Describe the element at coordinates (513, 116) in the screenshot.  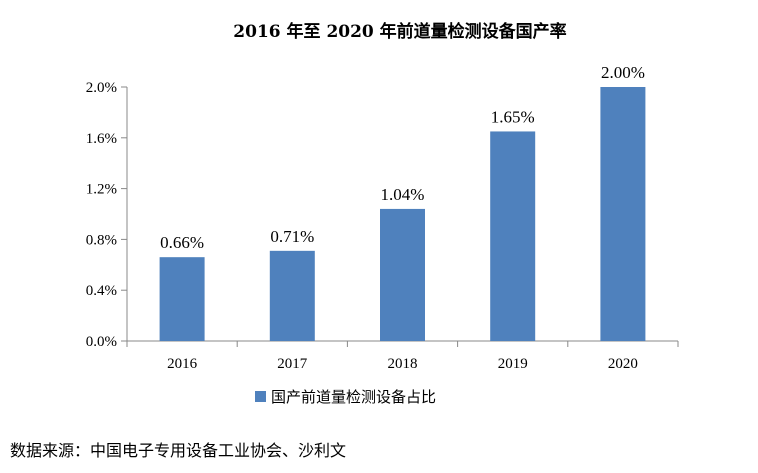
I see `data-label: 1.65%` at that location.